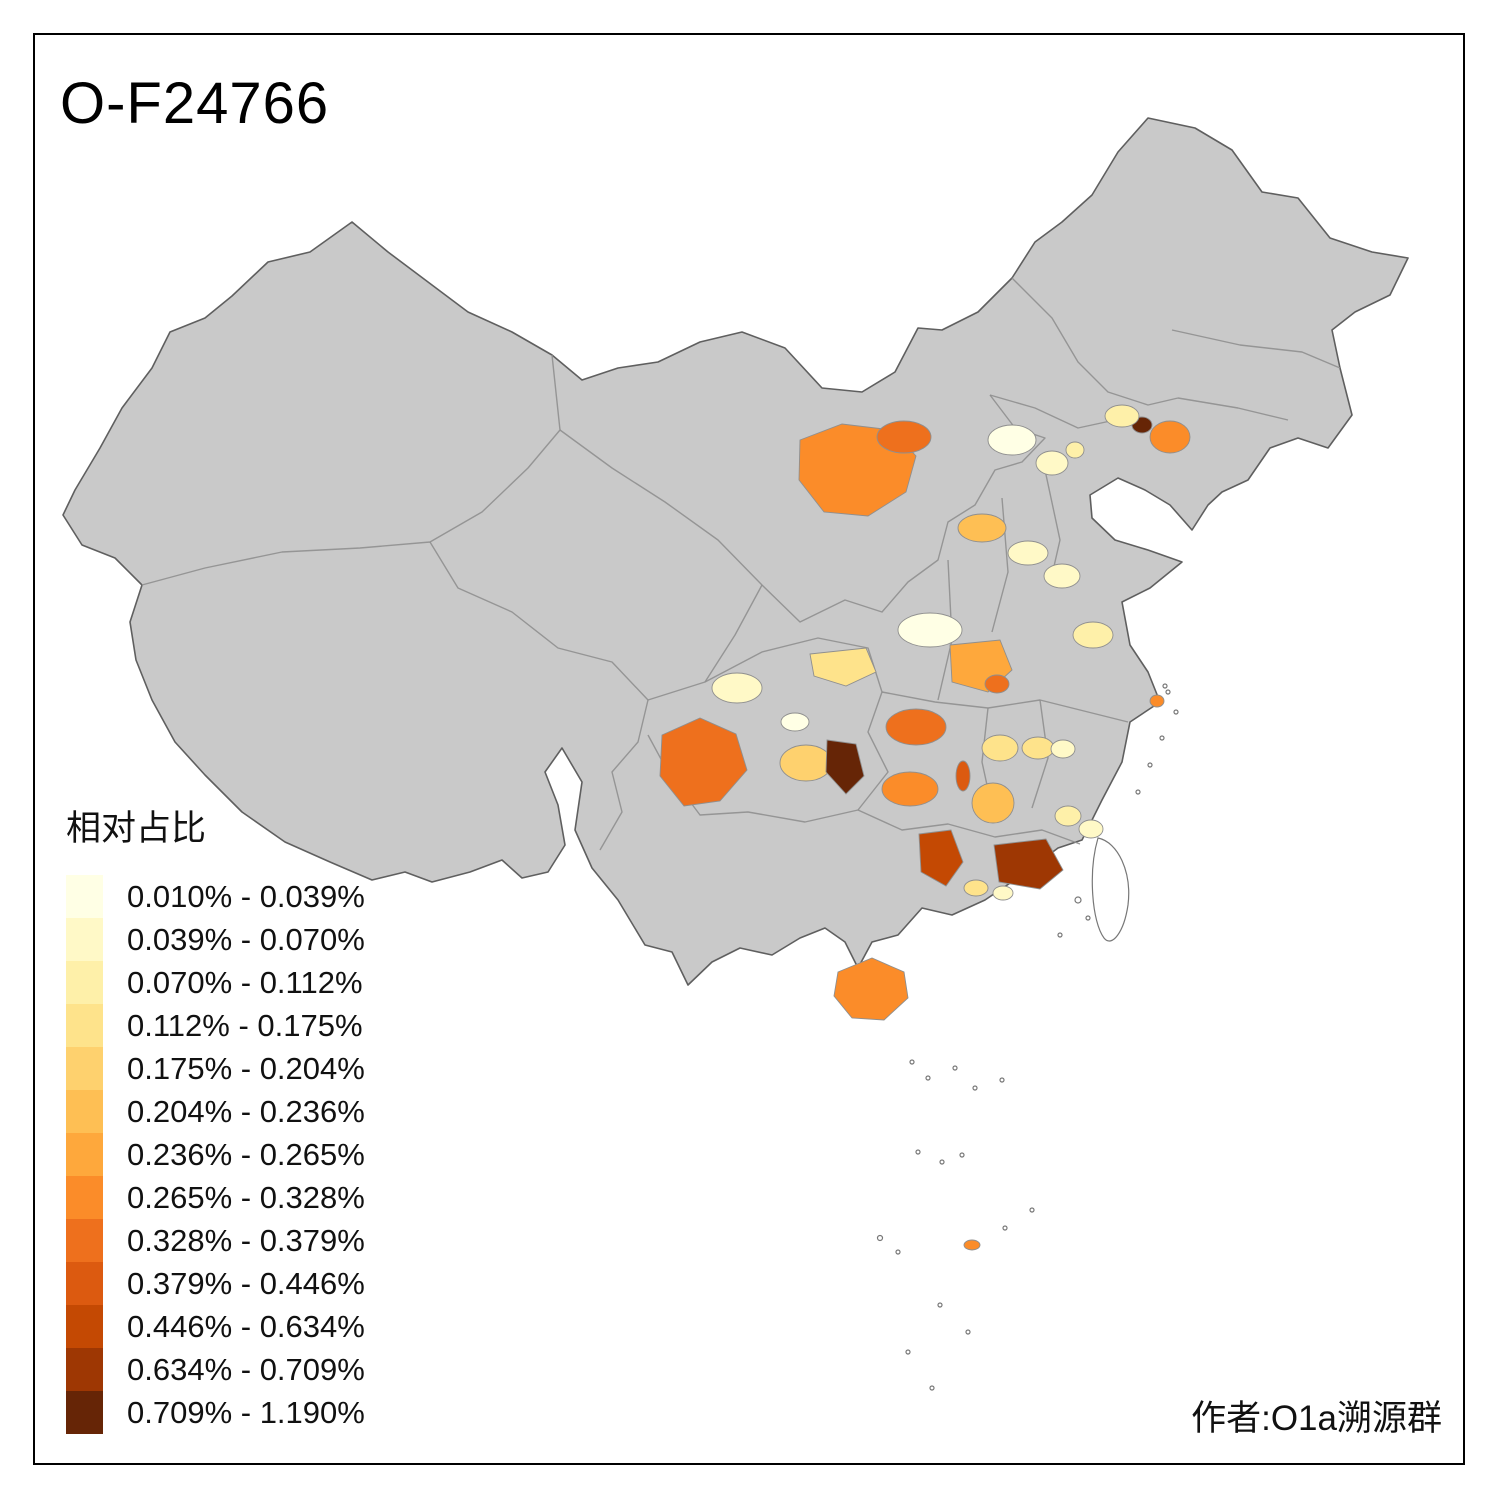  I want to click on region-chongqing-east-darkbrown, so click(845, 767).